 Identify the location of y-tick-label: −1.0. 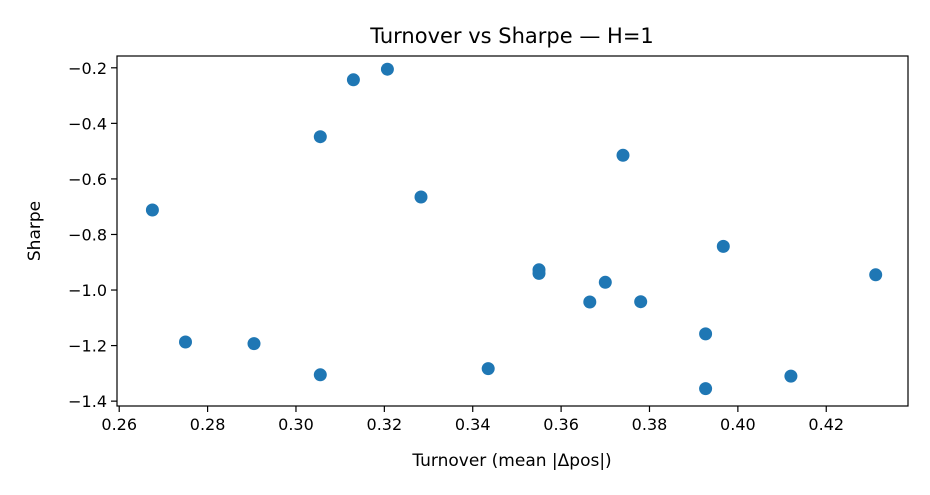
(87, 290).